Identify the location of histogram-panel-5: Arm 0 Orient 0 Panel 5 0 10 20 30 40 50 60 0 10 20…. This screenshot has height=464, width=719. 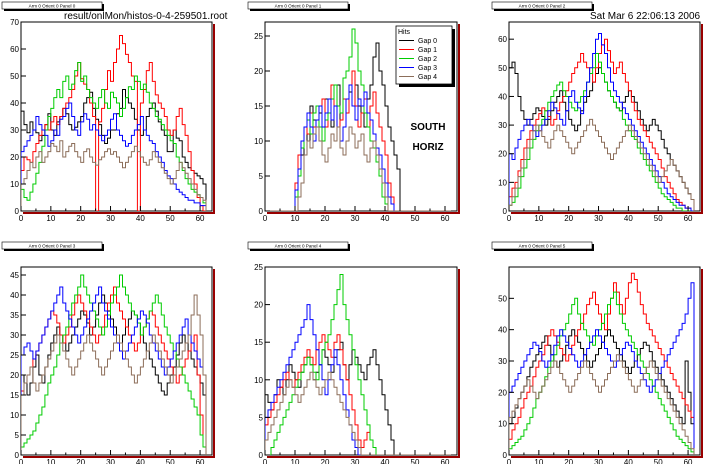
(597, 352).